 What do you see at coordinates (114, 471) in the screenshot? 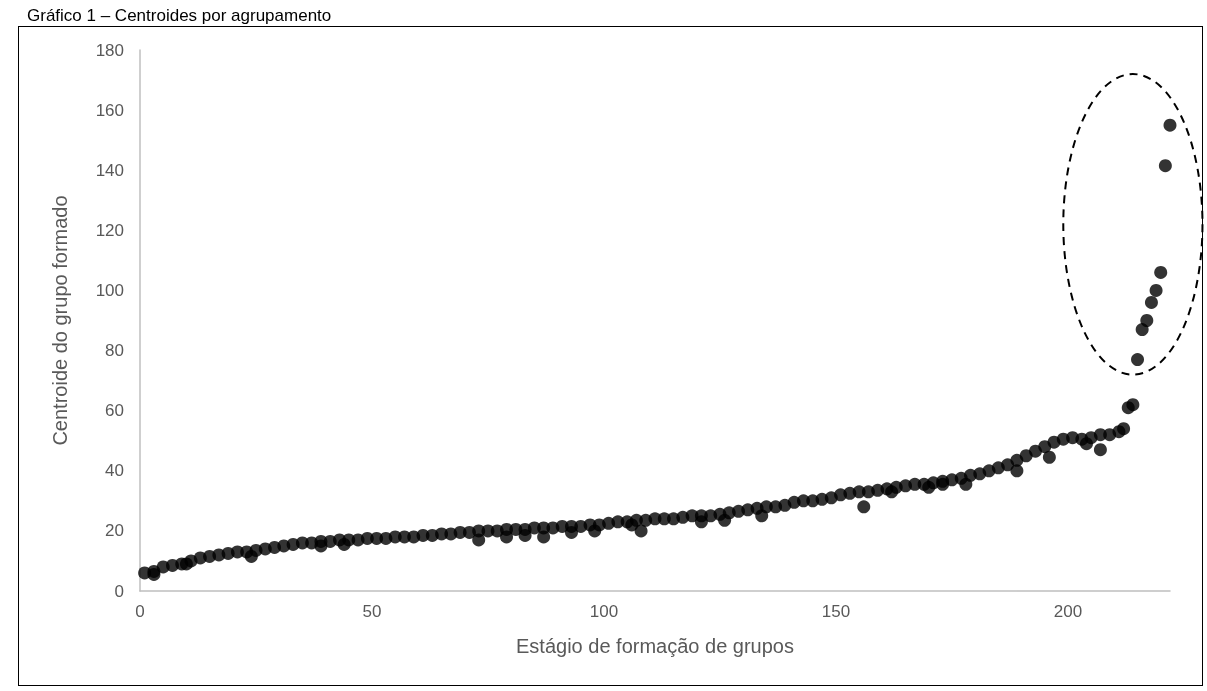
I see `y-tick-label: 40` at bounding box center [114, 471].